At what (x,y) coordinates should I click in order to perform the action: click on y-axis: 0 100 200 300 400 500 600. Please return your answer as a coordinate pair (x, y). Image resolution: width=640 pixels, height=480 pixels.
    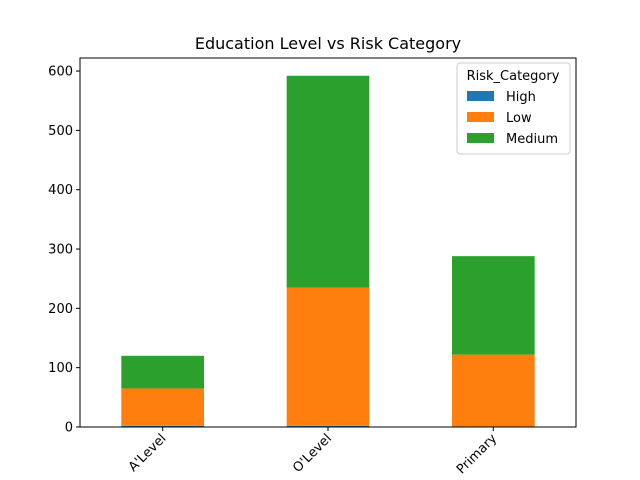
    Looking at the image, I should click on (64, 250).